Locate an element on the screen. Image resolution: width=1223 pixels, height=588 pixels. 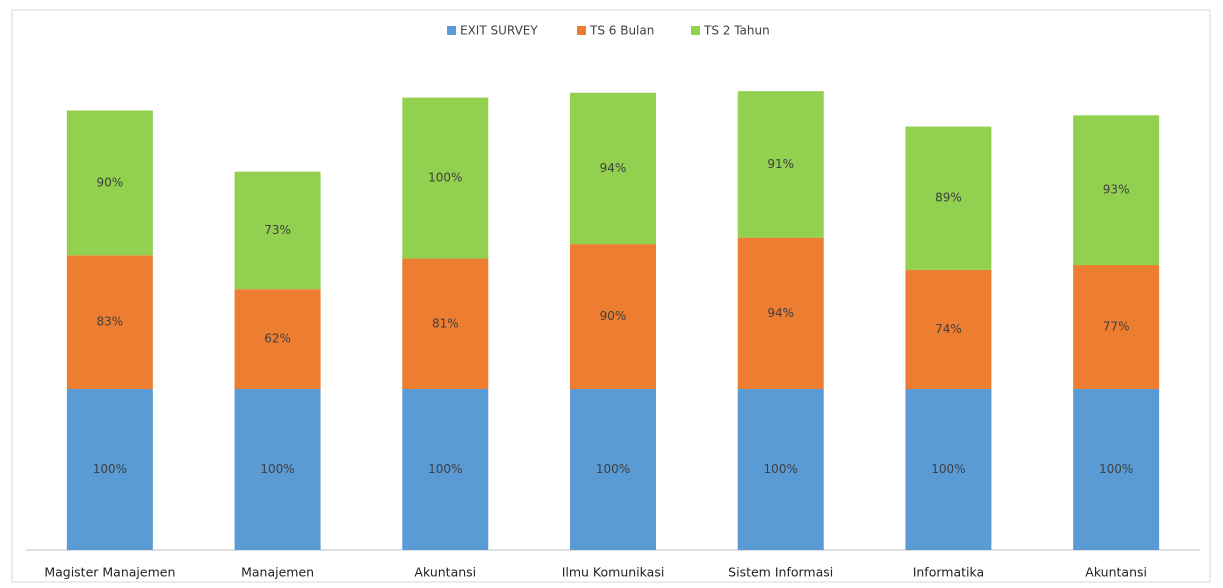
data-label: 74% is located at coordinates (948, 329).